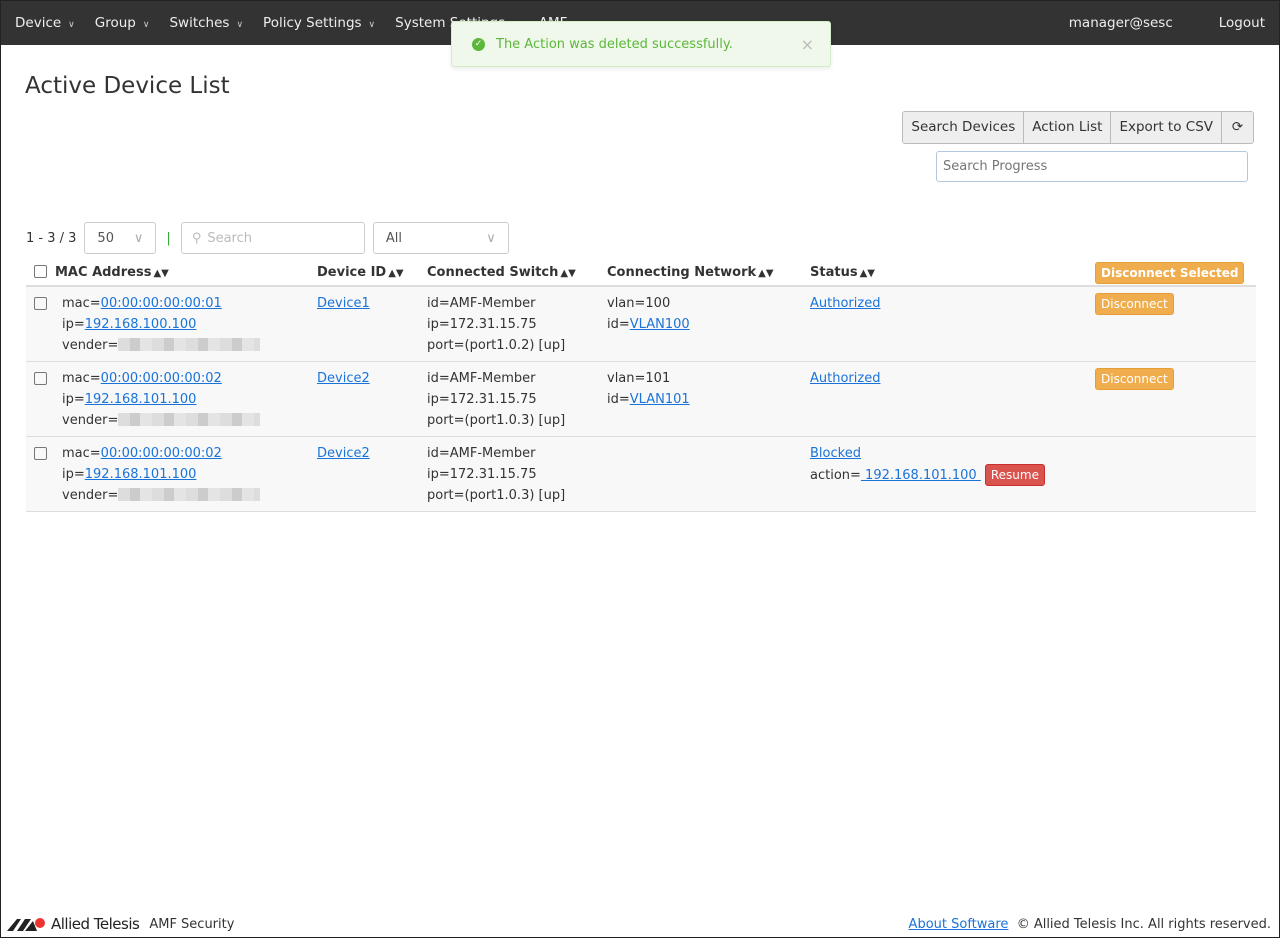 The width and height of the screenshot is (1280, 938). What do you see at coordinates (1092, 166) in the screenshot?
I see `search-progress-field` at bounding box center [1092, 166].